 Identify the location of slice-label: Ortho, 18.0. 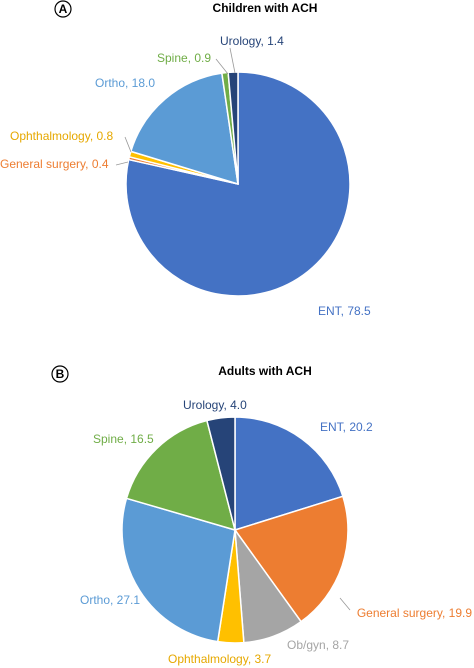
(125, 83).